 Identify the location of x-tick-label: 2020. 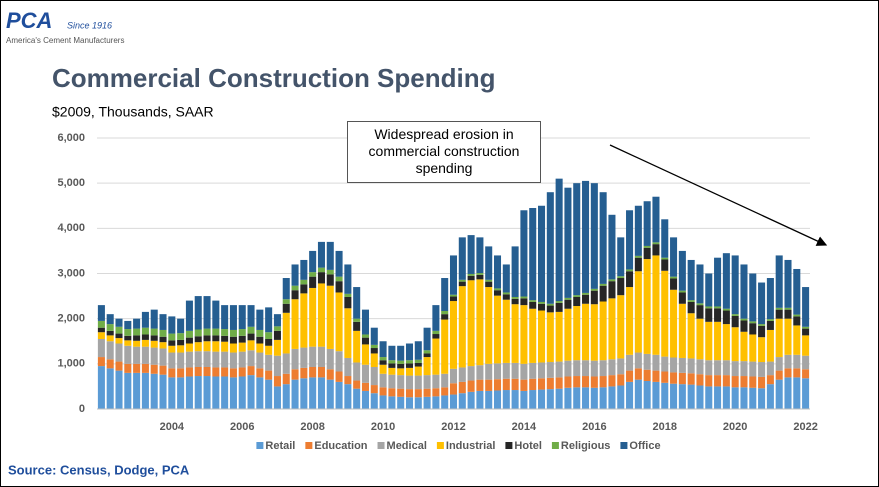
(735, 427).